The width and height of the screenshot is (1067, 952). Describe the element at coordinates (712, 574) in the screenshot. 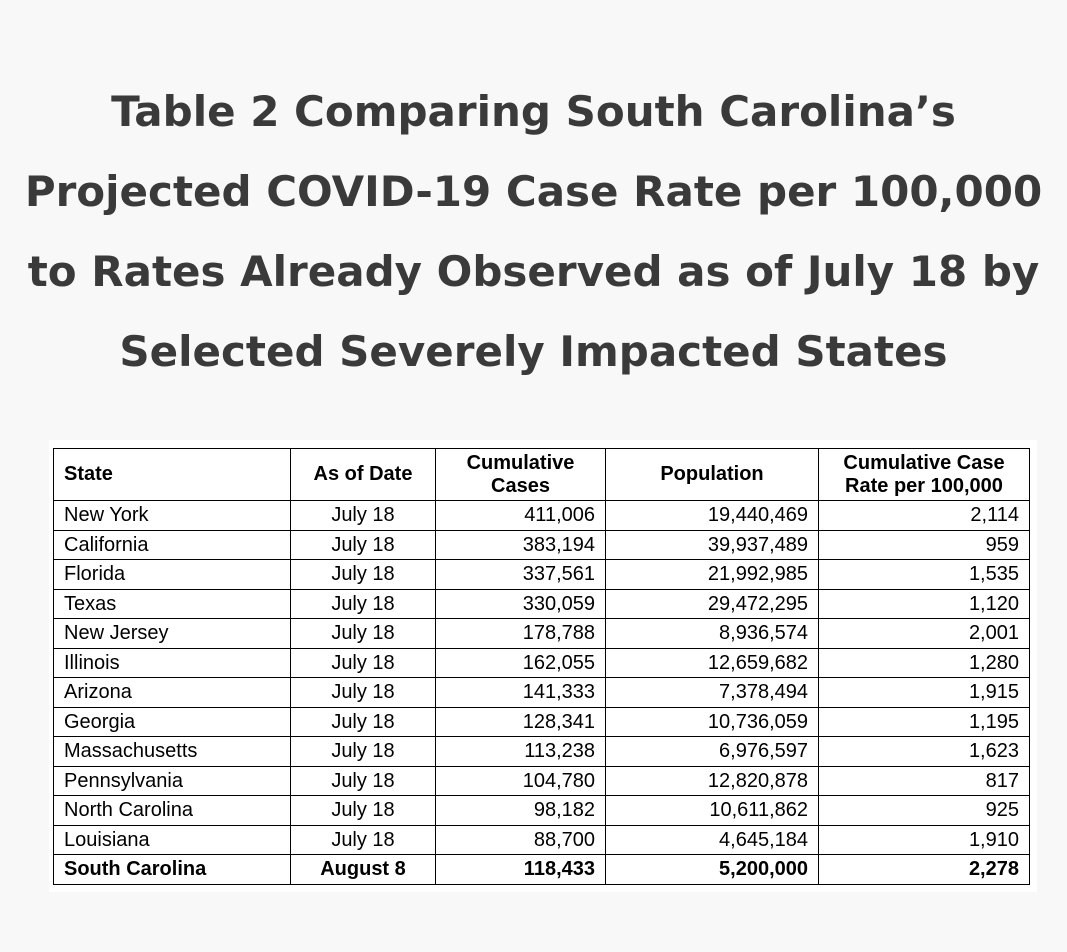

I see `cell-population: 21,992,985` at that location.